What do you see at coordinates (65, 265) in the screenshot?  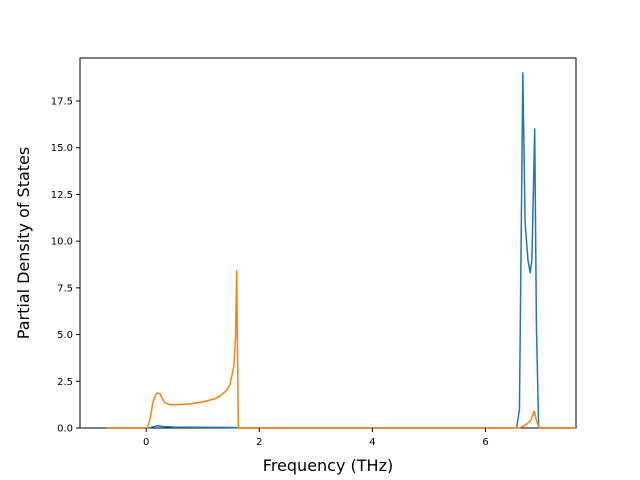 I see `y-axis-ticks: 0.0 2.5 5.0 7.5 10.0 12.5 15.0 17.5` at bounding box center [65, 265].